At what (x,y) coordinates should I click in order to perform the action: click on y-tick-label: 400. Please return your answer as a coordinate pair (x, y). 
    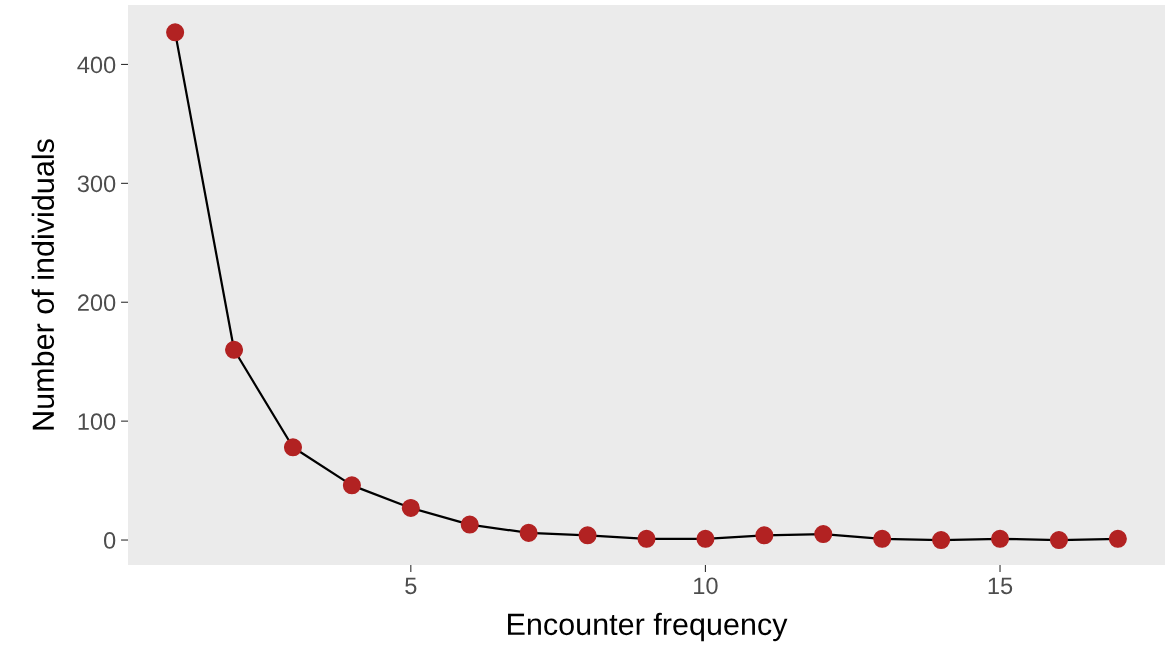
    Looking at the image, I should click on (96, 65).